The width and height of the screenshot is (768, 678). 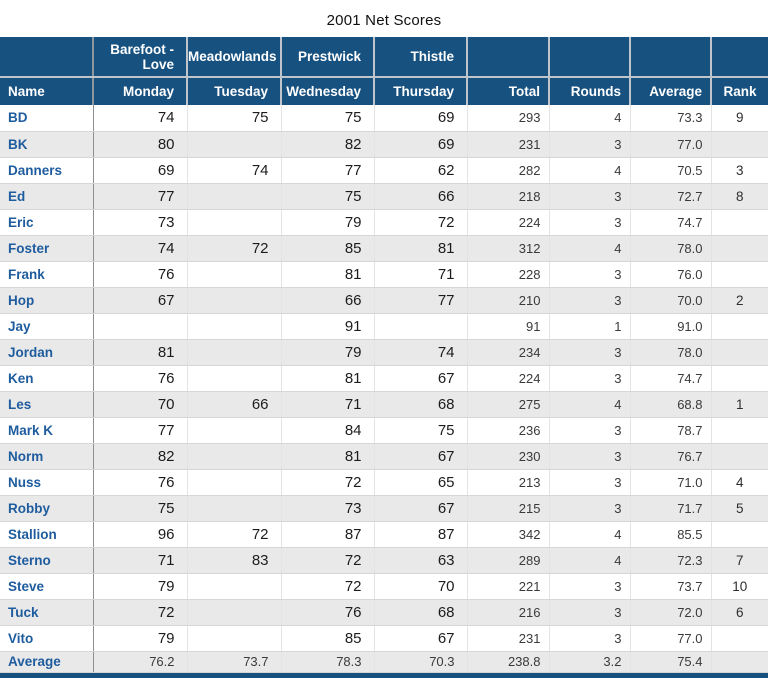 What do you see at coordinates (327, 638) in the screenshot?
I see `score-cell: 85` at bounding box center [327, 638].